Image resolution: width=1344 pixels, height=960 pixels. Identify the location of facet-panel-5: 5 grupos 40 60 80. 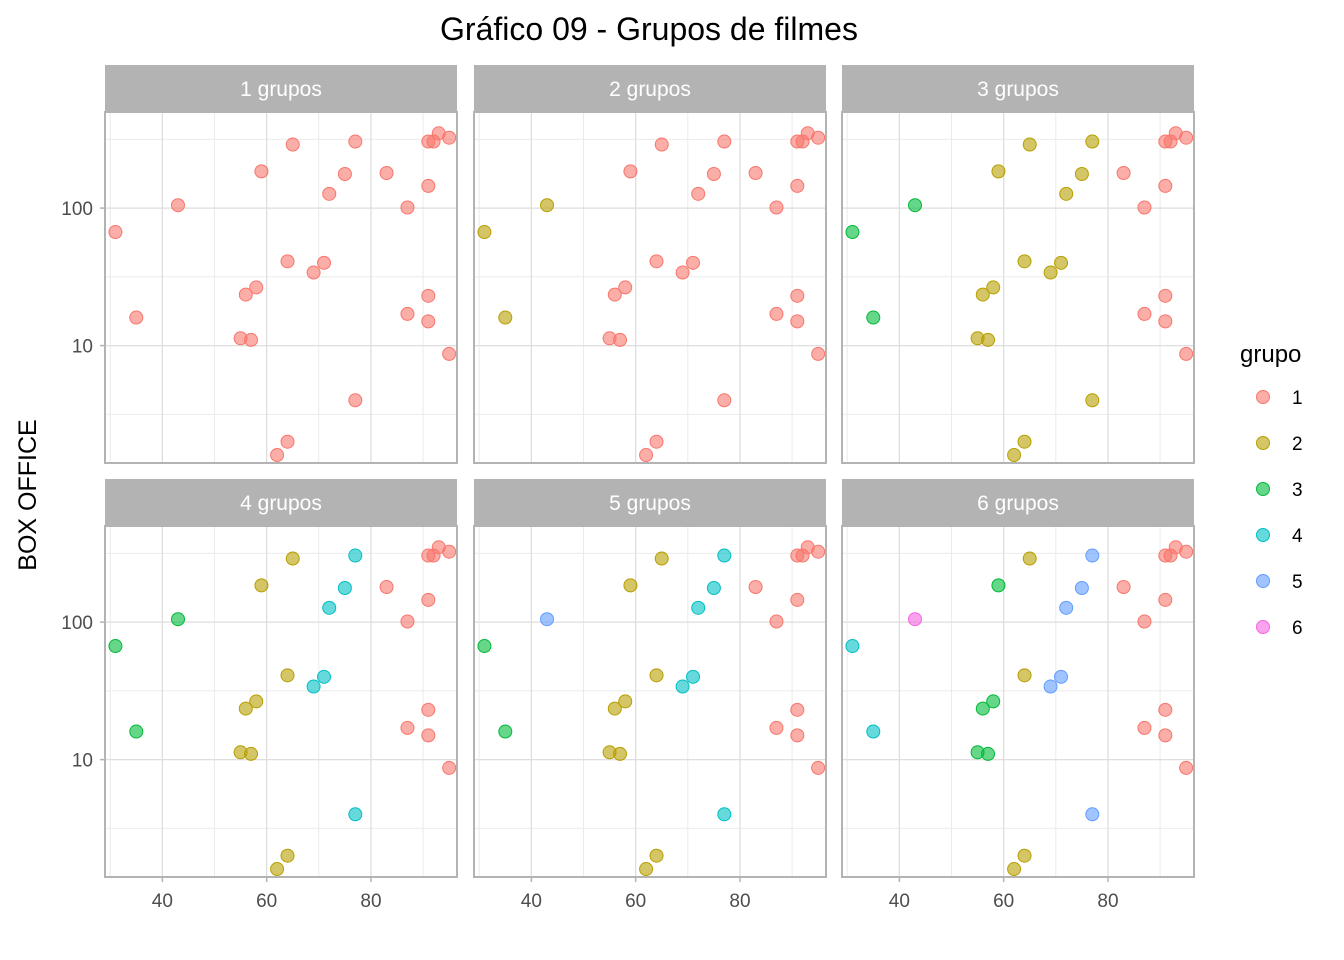
(650, 695).